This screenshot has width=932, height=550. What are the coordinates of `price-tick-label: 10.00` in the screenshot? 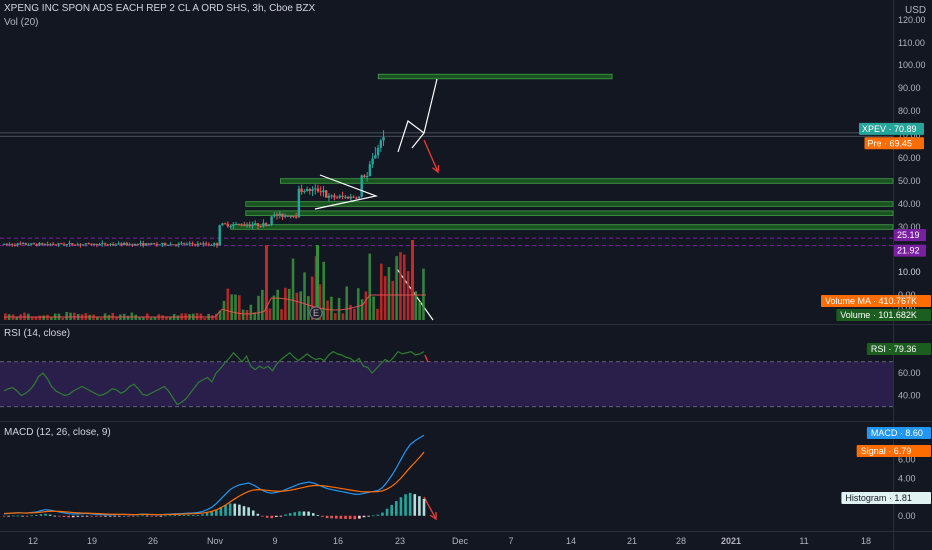 It's located at (909, 272).